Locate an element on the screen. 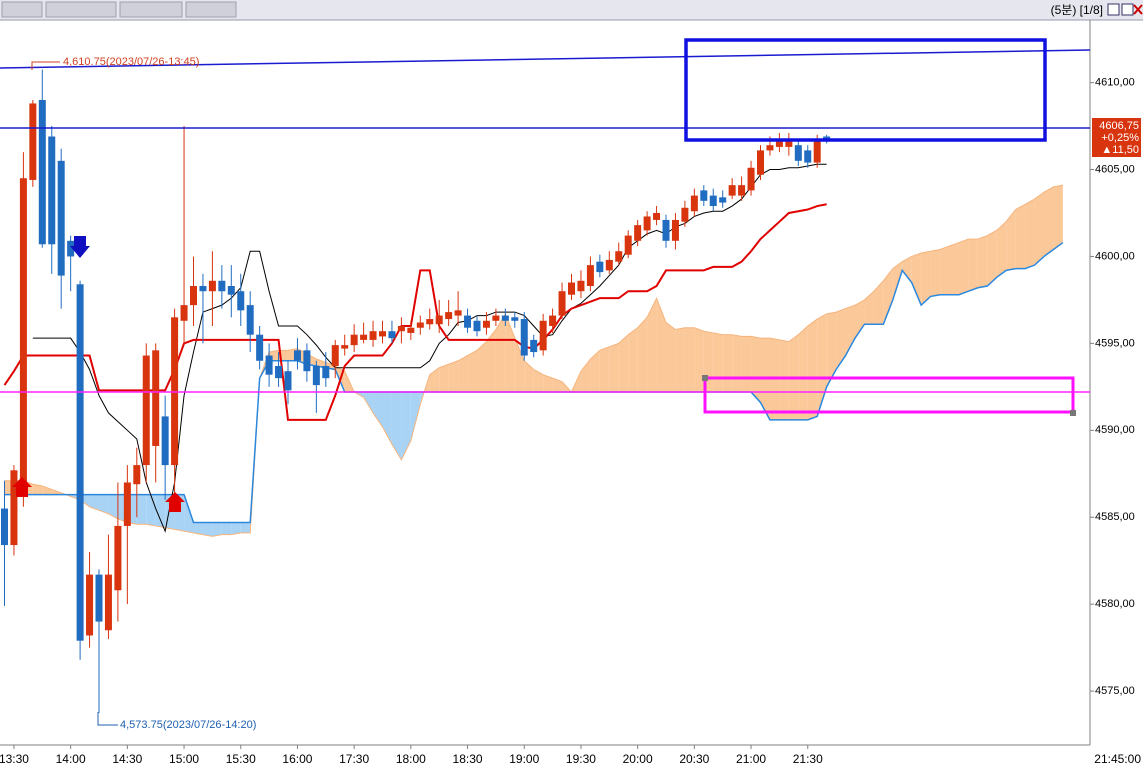  low-annotation: 4,573.75(2023/07/26-14:20) is located at coordinates (188, 725).